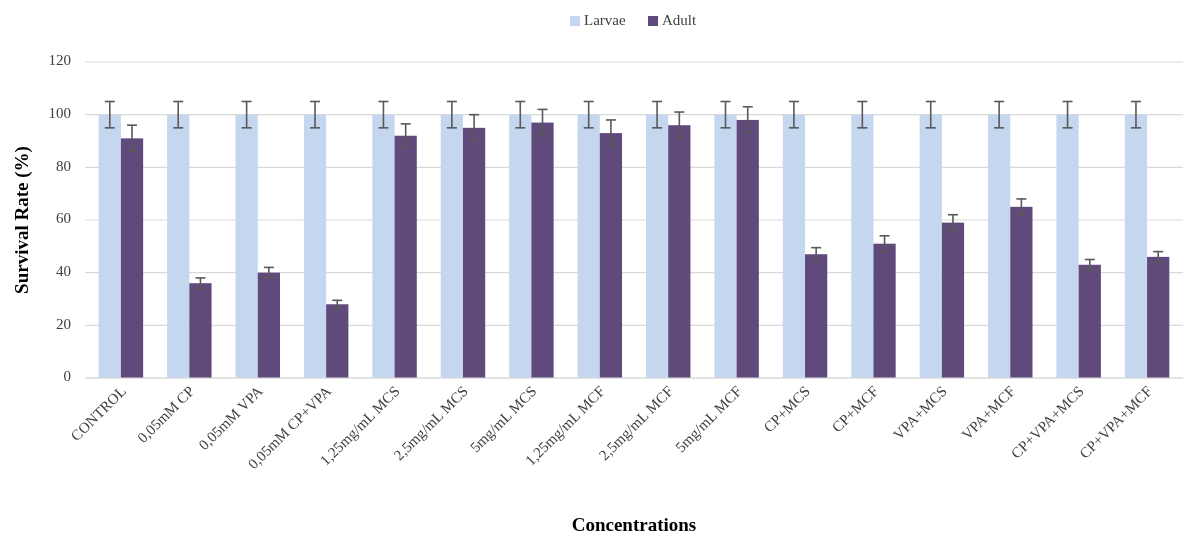 The height and width of the screenshot is (539, 1189). Describe the element at coordinates (59, 60) in the screenshot. I see `y-tick-label: 120` at that location.